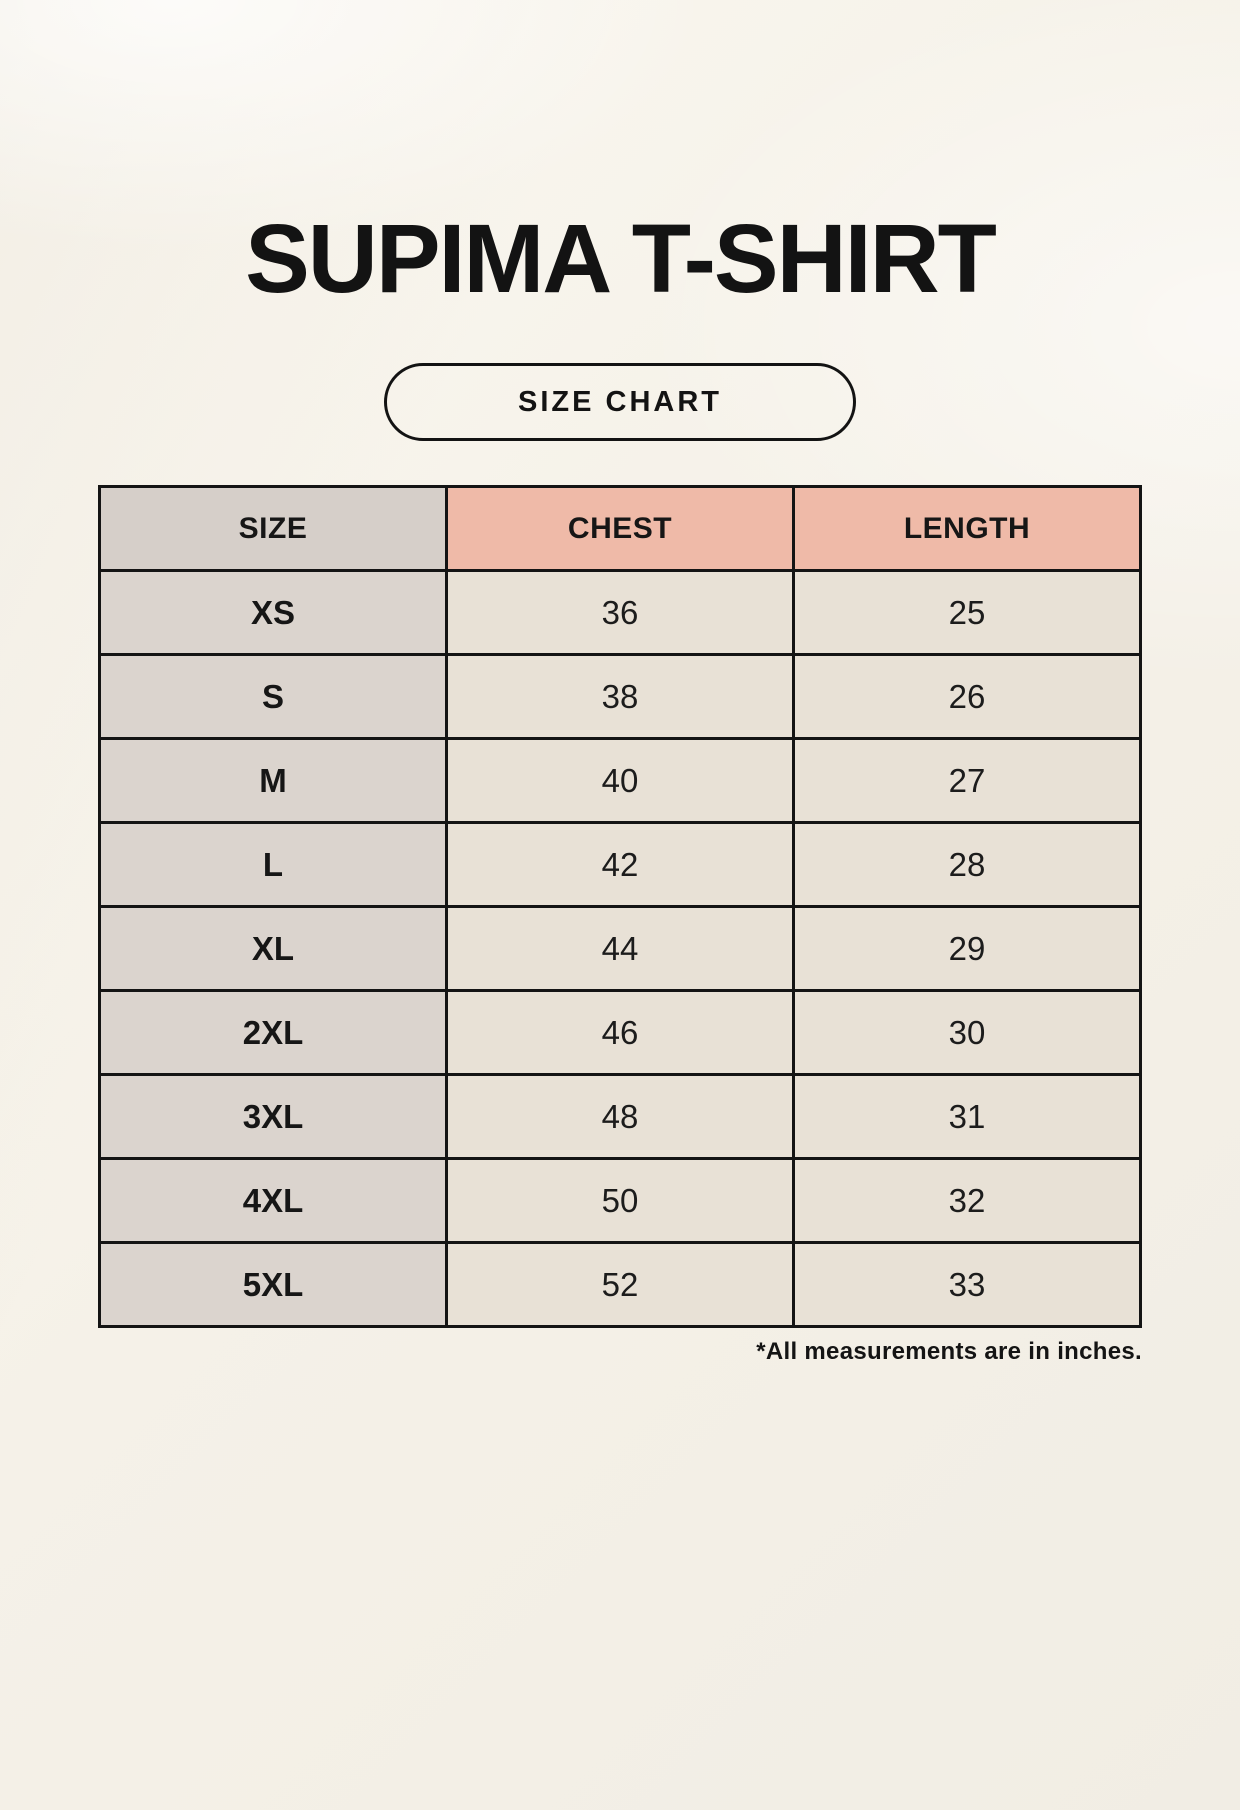 Image resolution: width=1240 pixels, height=1810 pixels. I want to click on chest-cell: 46, so click(620, 1032).